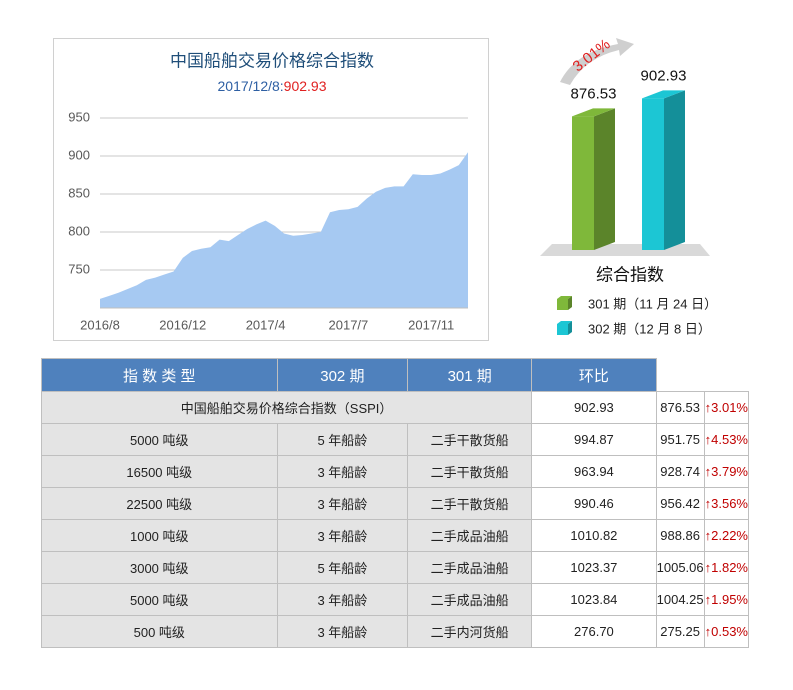  I want to click on table-row: 500 吨级 3 年船龄 二手内河货船 276.70 275.25 ↑0.53%, so click(395, 631).